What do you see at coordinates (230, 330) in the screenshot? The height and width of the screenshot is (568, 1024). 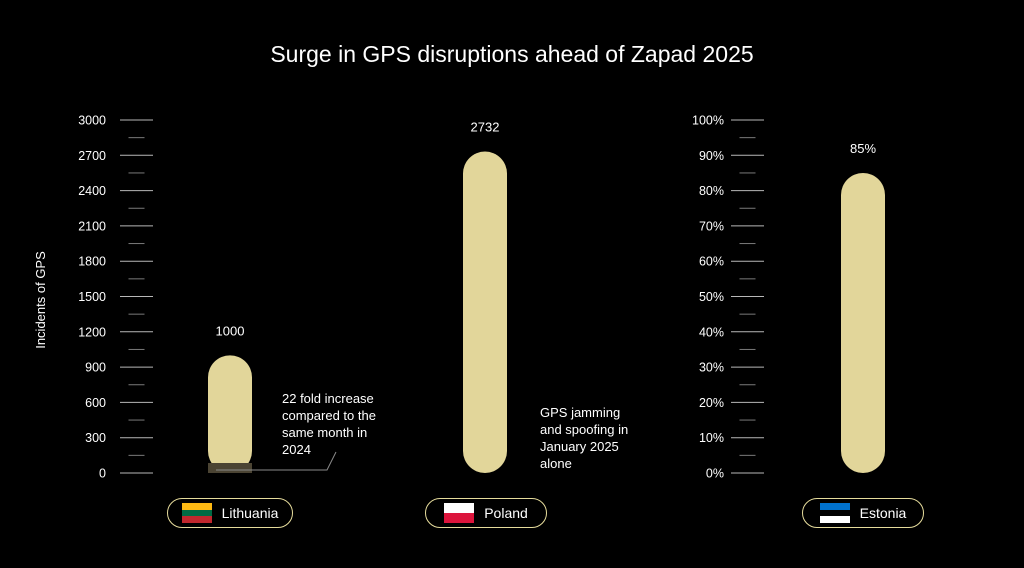 I see `value-label-lithuania: 1000` at bounding box center [230, 330].